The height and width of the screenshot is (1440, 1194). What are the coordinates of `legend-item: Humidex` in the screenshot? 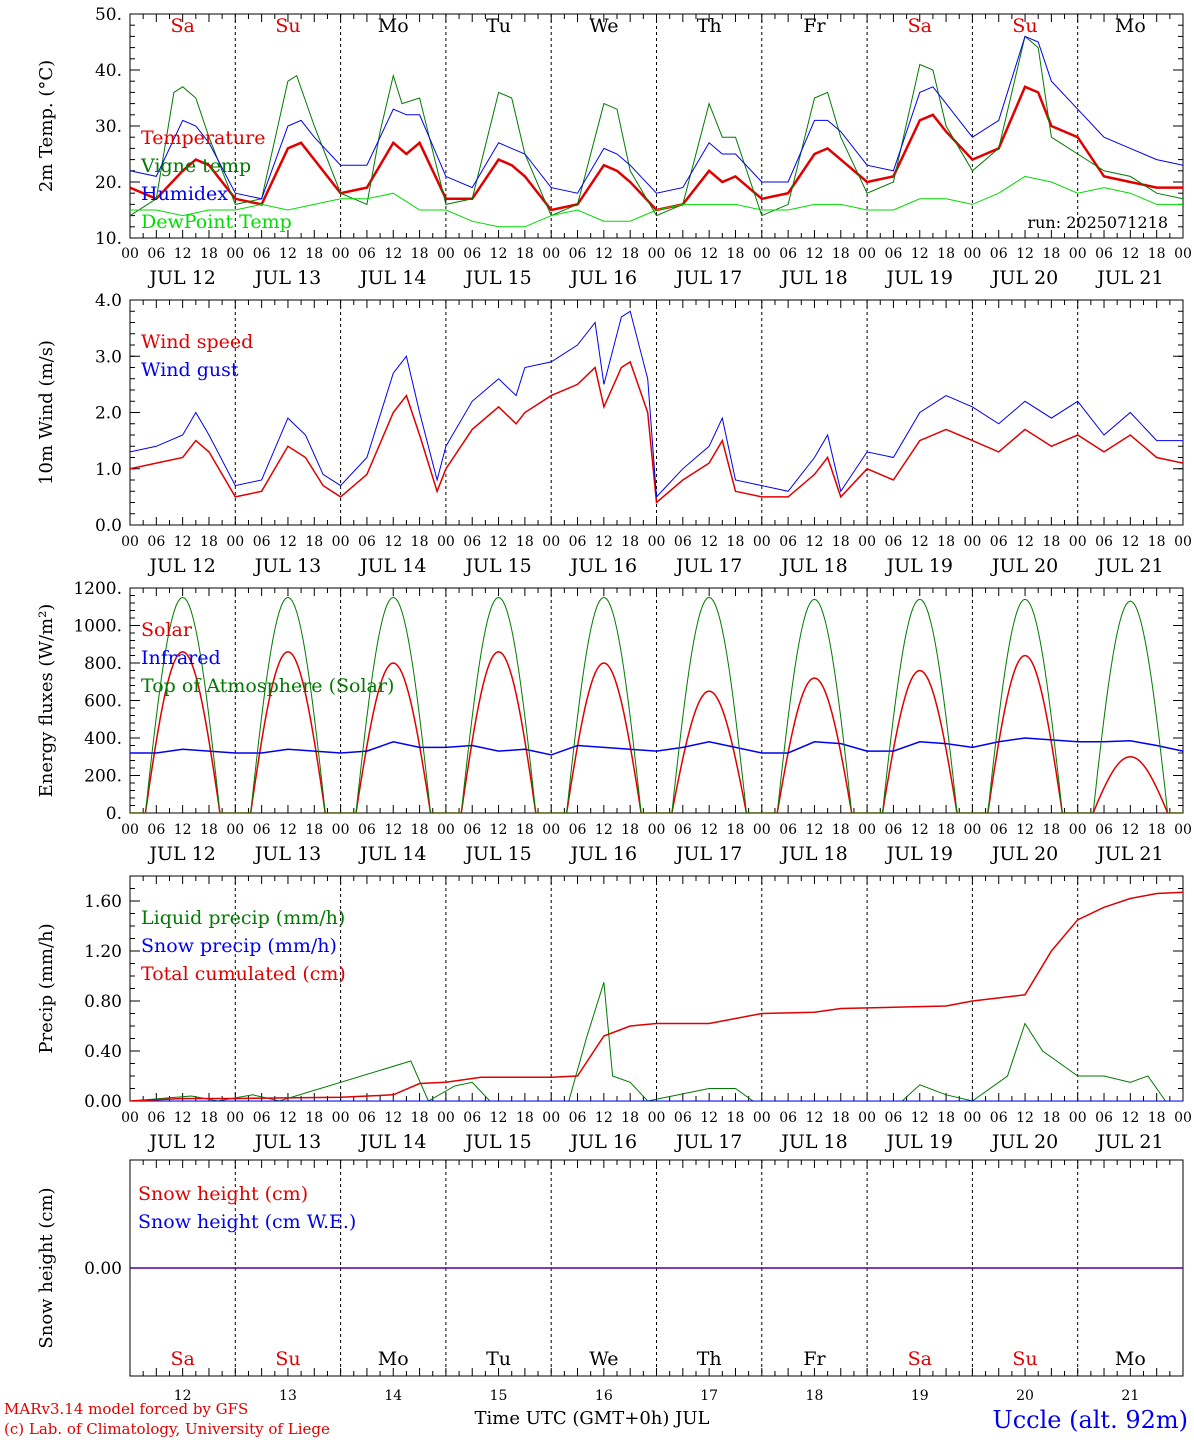 It's located at (184, 194).